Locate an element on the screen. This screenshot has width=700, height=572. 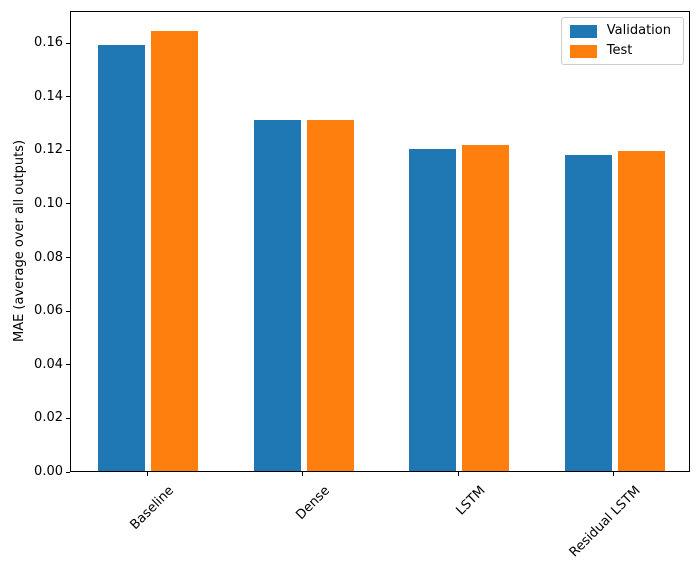
legend: Validation Test is located at coordinates (622, 41).